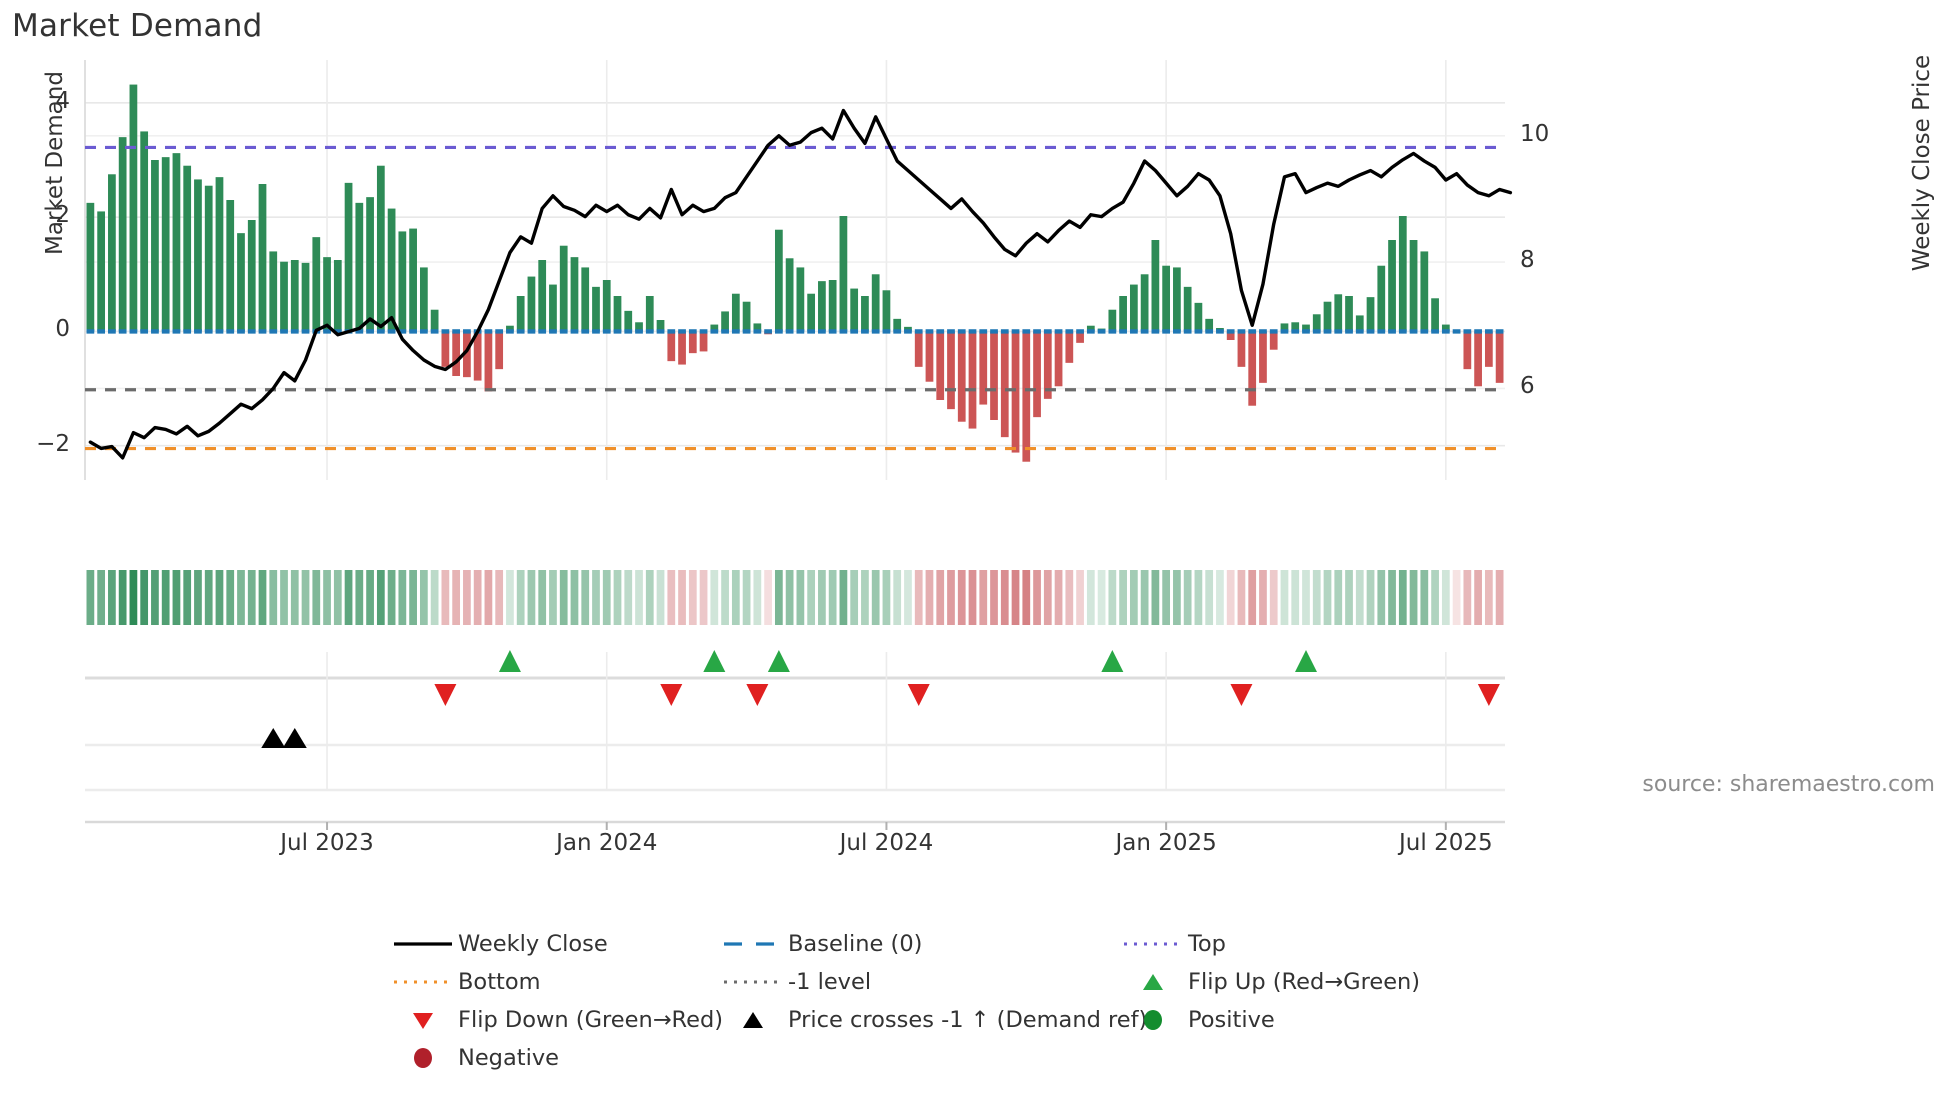  Describe the element at coordinates (933, 1020) in the screenshot. I see `legend-item-price-cross: Price crosses -1 ↑ (Demand ref)` at that location.